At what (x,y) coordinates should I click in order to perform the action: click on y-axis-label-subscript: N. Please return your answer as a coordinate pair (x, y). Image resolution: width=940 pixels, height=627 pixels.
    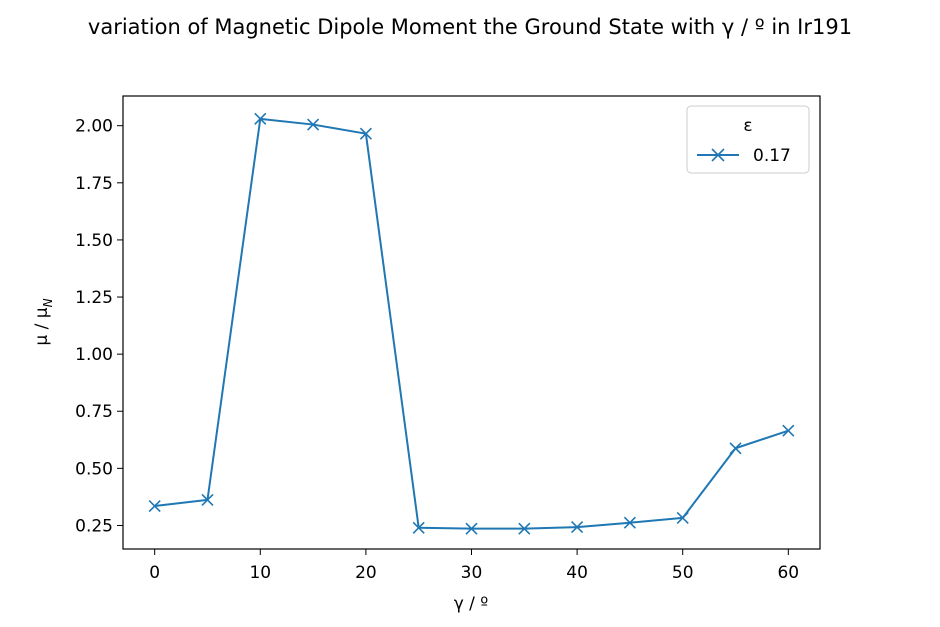
    Looking at the image, I should click on (48, 302).